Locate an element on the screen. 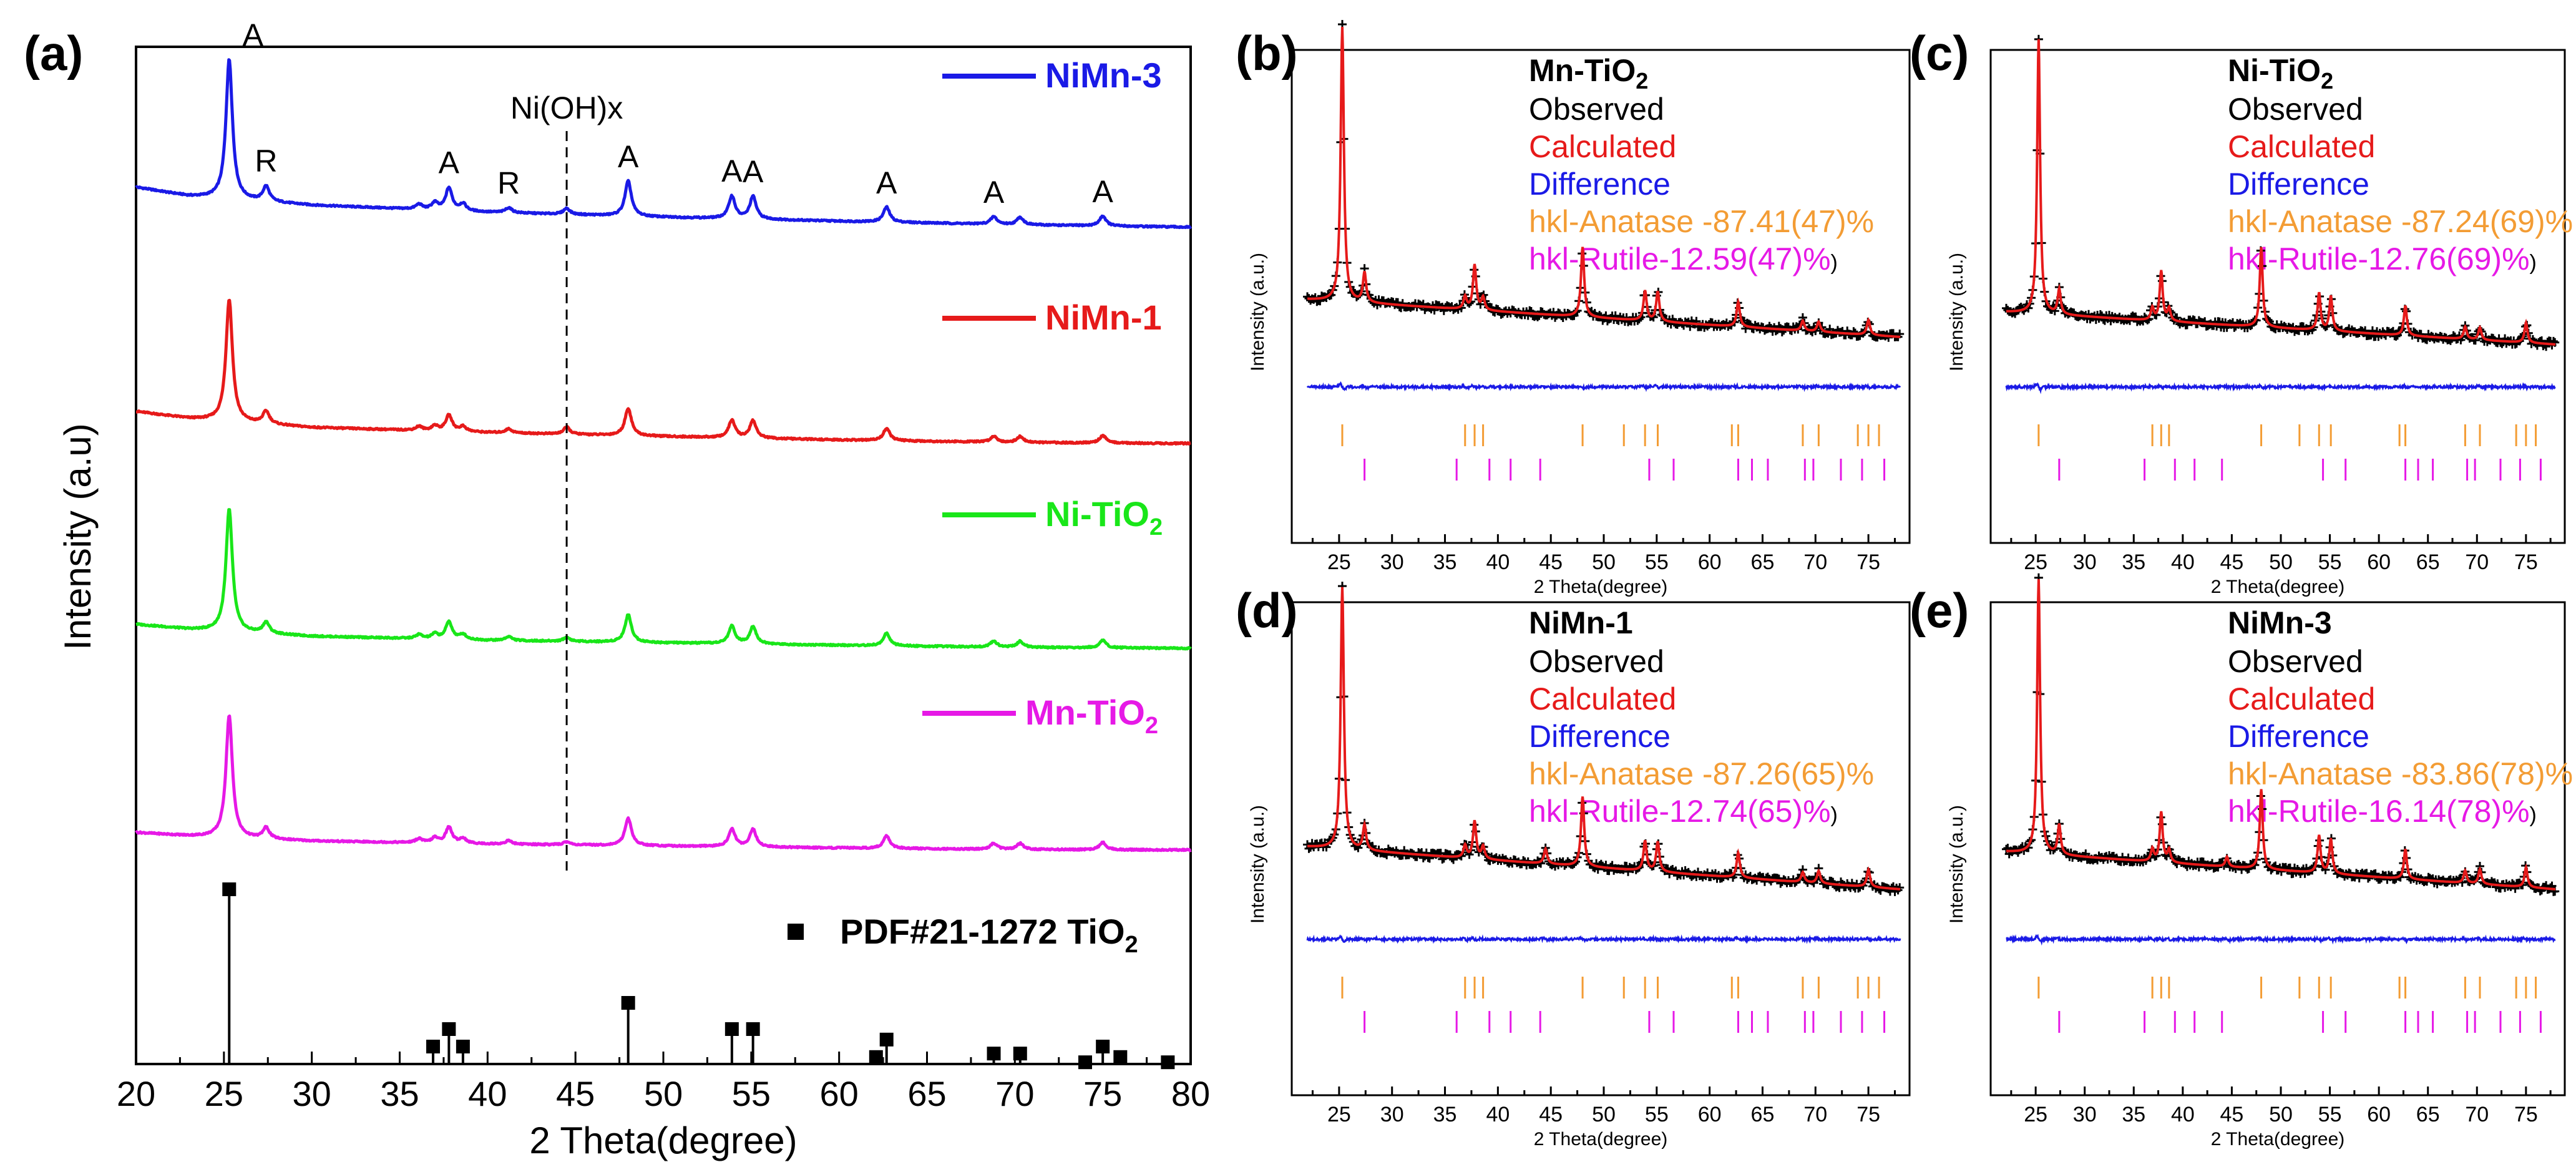 The width and height of the screenshot is (2576, 1167). series-line-ni-tio2 is located at coordinates (663, 579).